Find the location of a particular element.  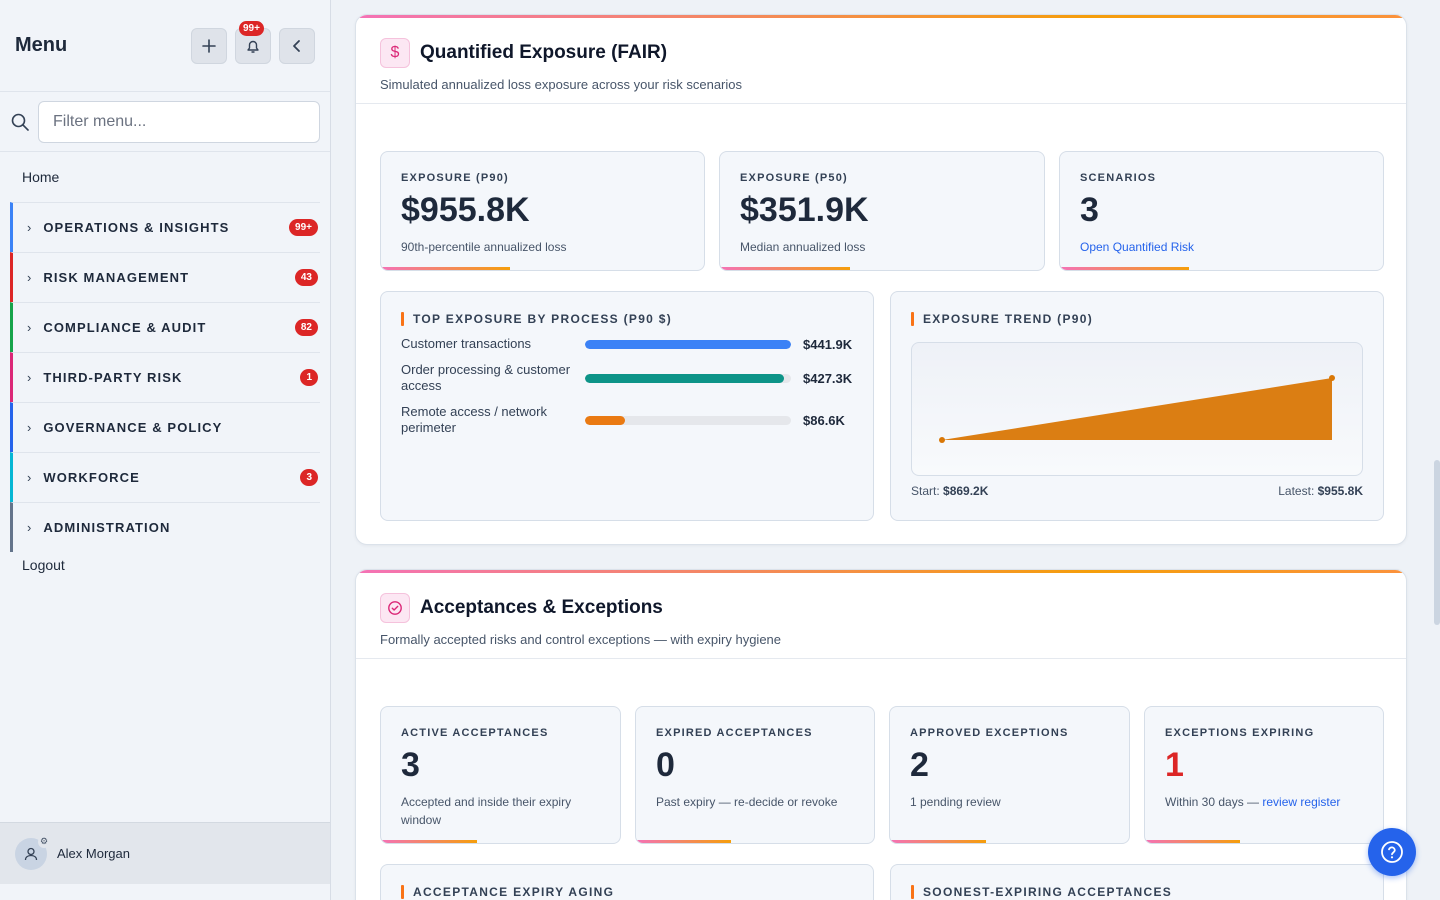

panel-accent-bar is located at coordinates (881, 16).